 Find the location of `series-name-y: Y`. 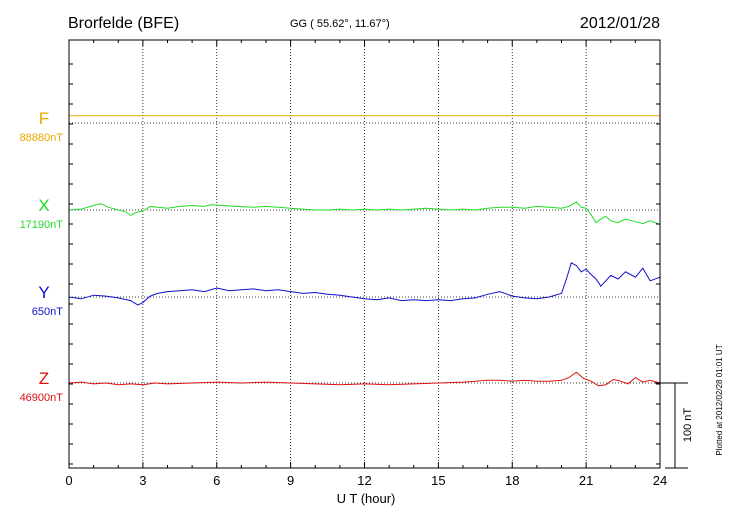

series-name-y: Y is located at coordinates (43, 292).